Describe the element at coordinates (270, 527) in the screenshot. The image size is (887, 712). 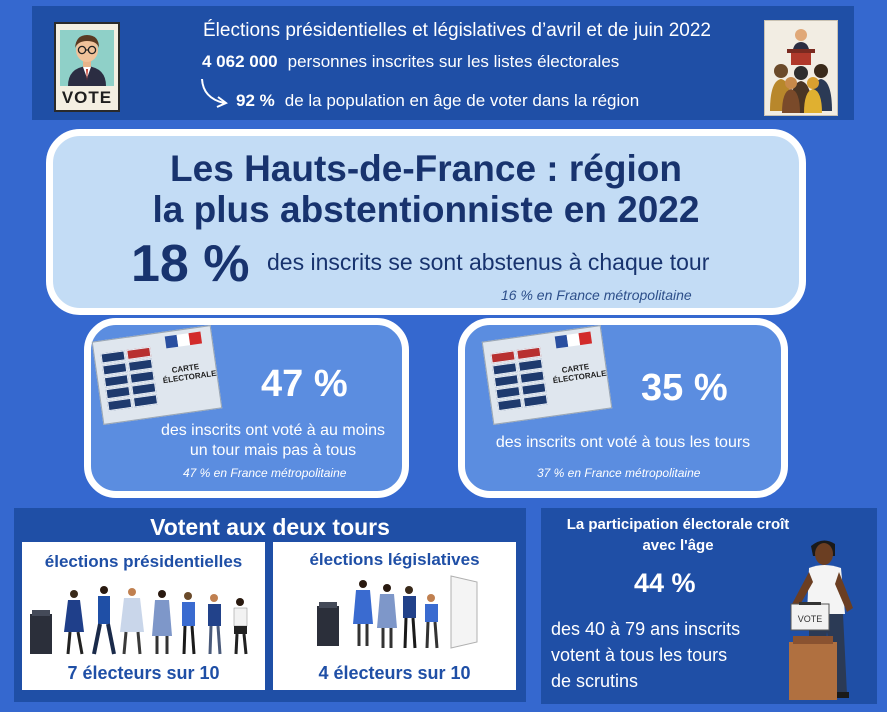
I see `both-rounds-title: Votent aux deux tours` at that location.